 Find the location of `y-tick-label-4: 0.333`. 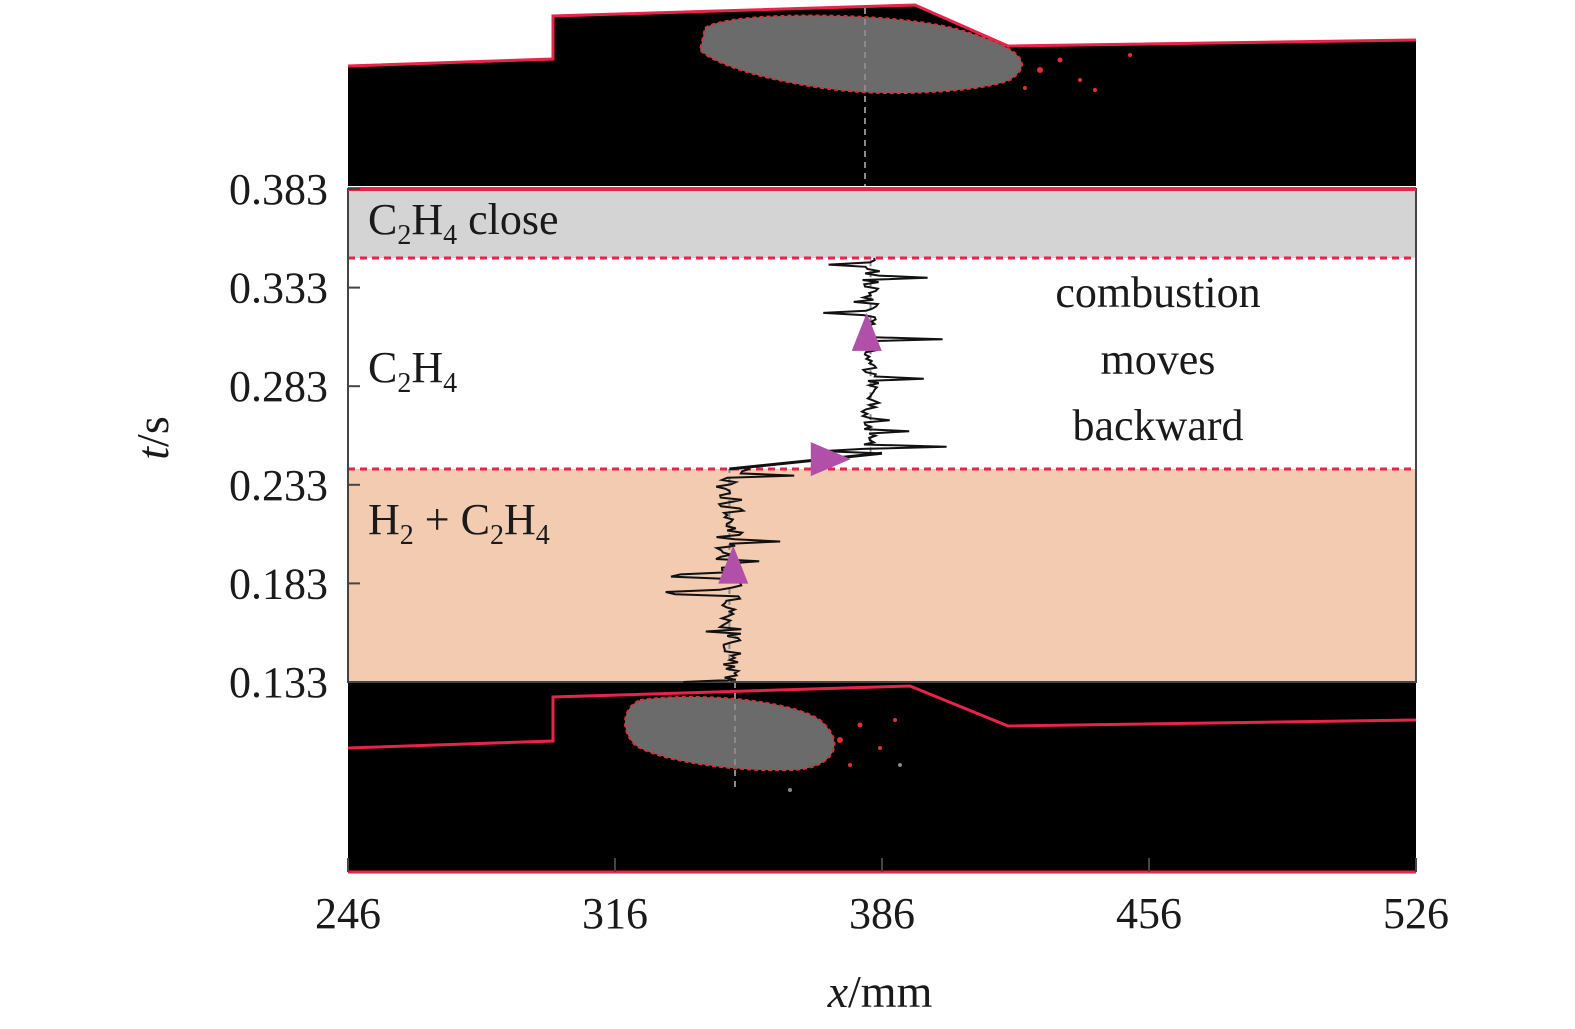

y-tick-label-4: 0.333 is located at coordinates (278, 288).